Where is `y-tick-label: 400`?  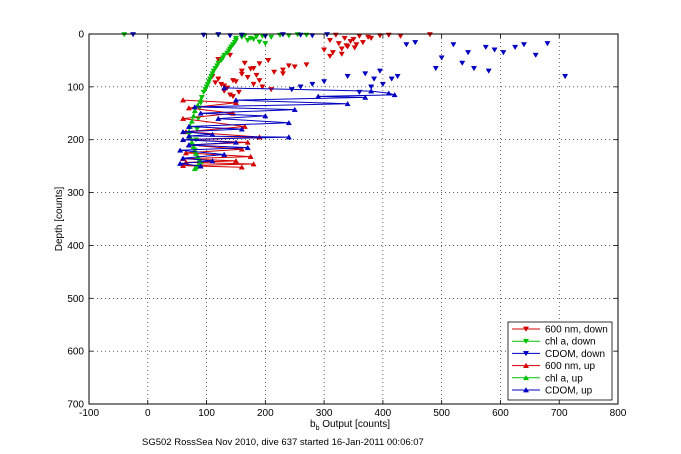
y-tick-label: 400 is located at coordinates (75, 246).